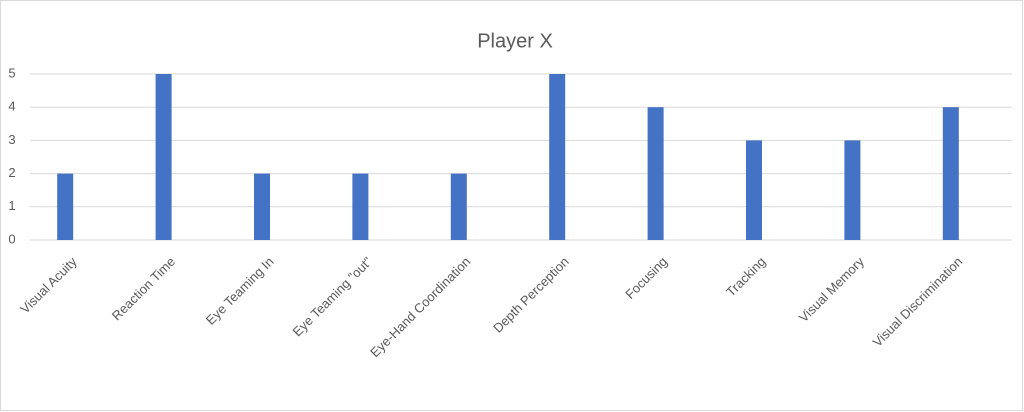 The width and height of the screenshot is (1024, 412). Describe the element at coordinates (11, 106) in the screenshot. I see `y-tick-label: 4` at that location.